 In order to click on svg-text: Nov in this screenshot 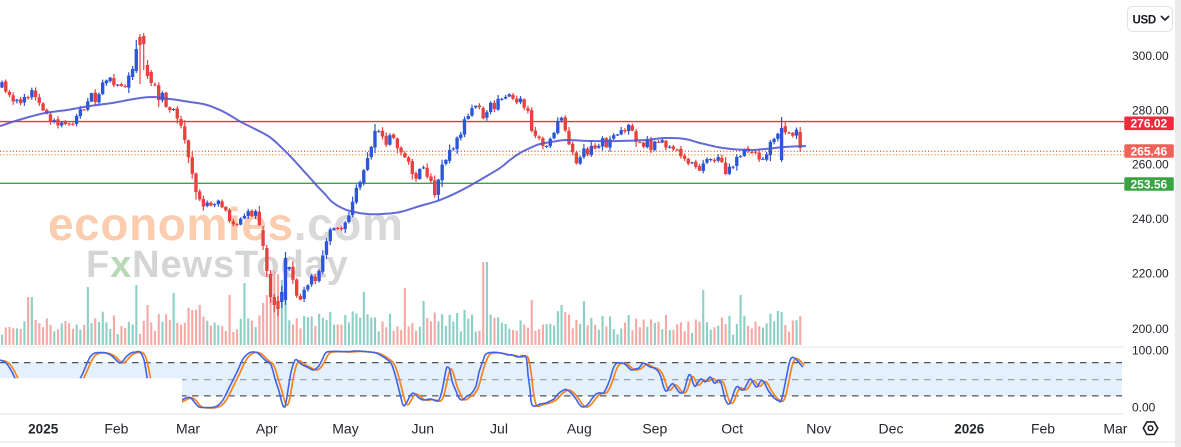, I will do `click(818, 429)`.